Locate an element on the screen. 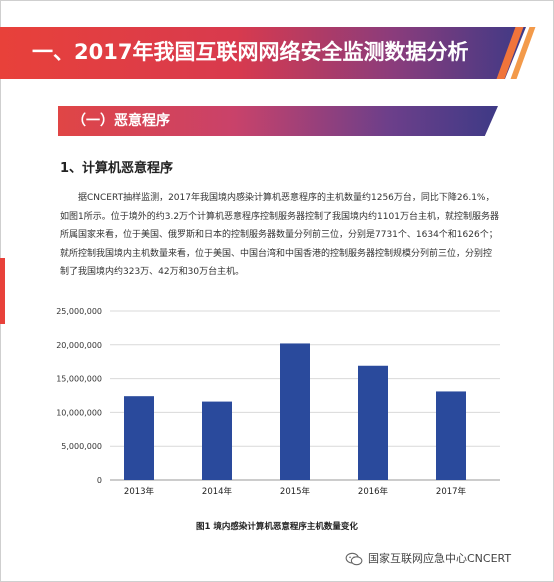  page-title: 一、2017年我国互联网网络安全监测数据分析 is located at coordinates (250, 52).